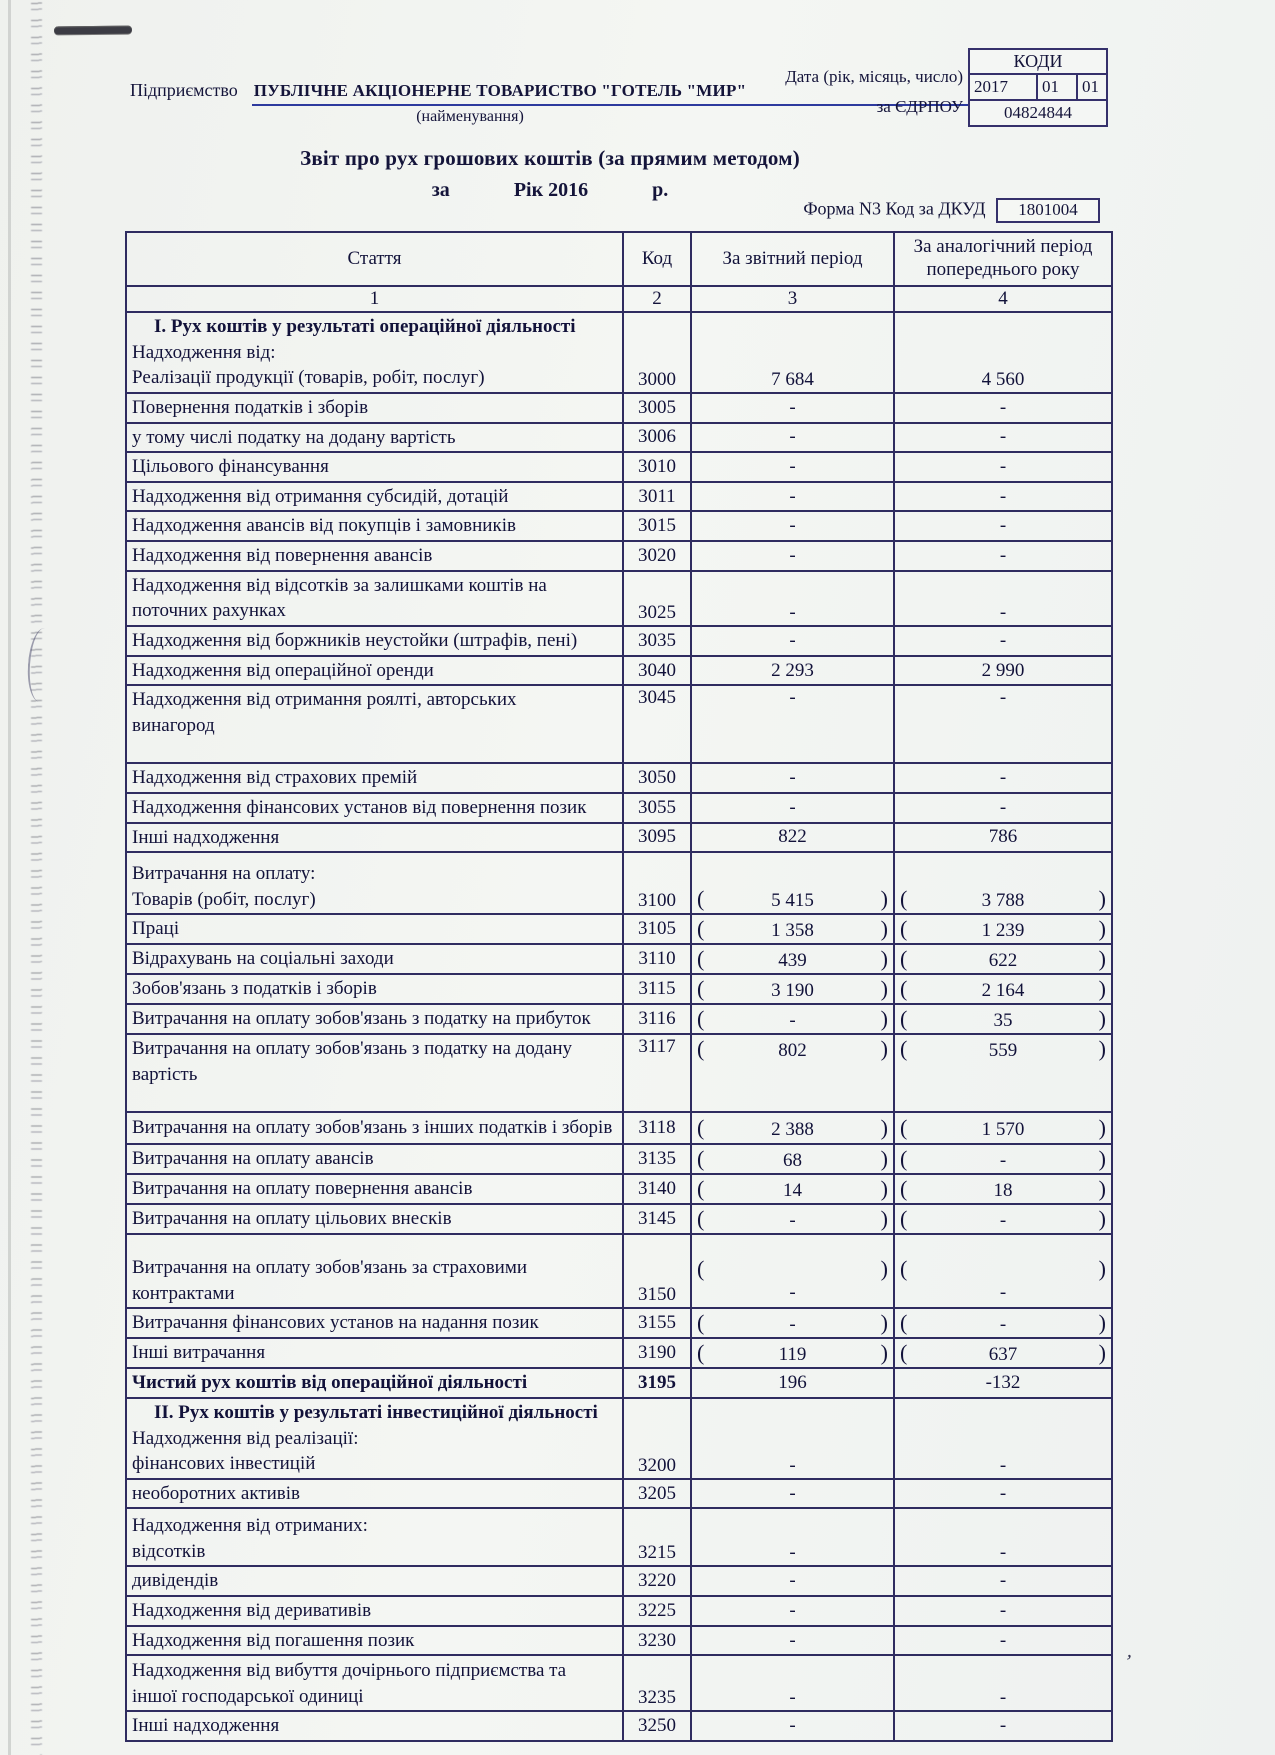 The height and width of the screenshot is (1755, 1275). What do you see at coordinates (660, 190) in the screenshot?
I see `period-suffix: р.` at bounding box center [660, 190].